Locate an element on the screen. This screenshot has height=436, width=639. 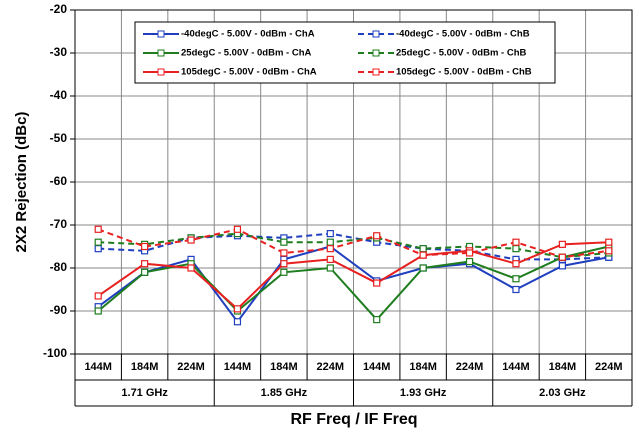
legend-box is located at coordinates (345, 52).